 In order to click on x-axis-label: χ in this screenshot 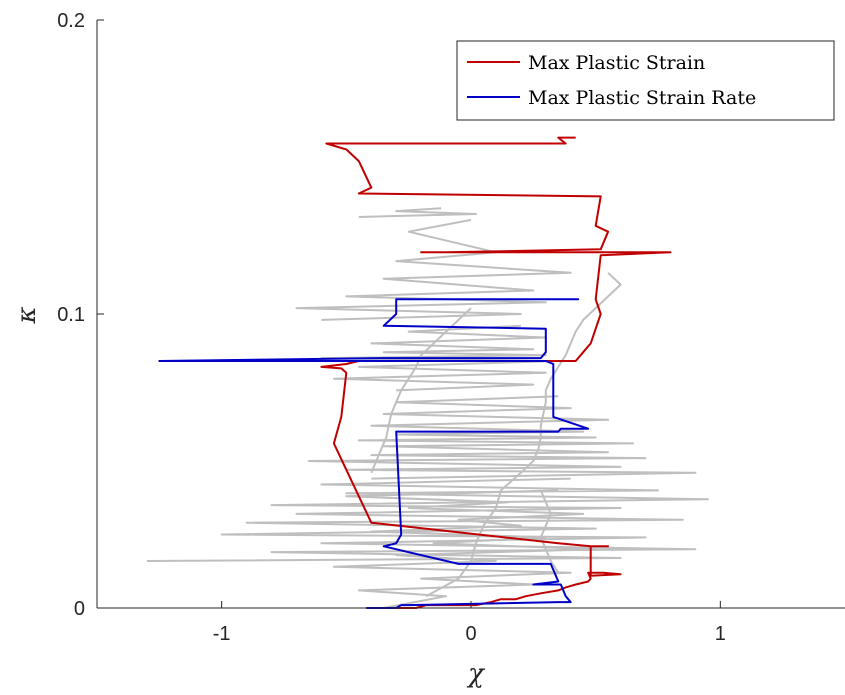, I will do `click(476, 674)`.